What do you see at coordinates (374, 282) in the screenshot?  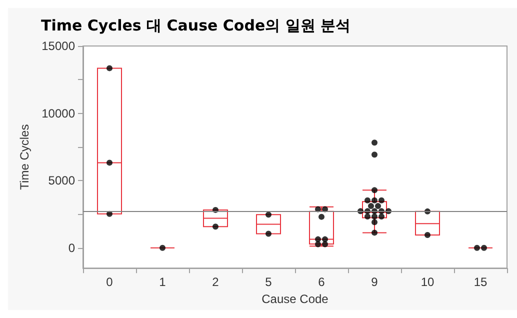 I see `x-tick-label: 9` at bounding box center [374, 282].